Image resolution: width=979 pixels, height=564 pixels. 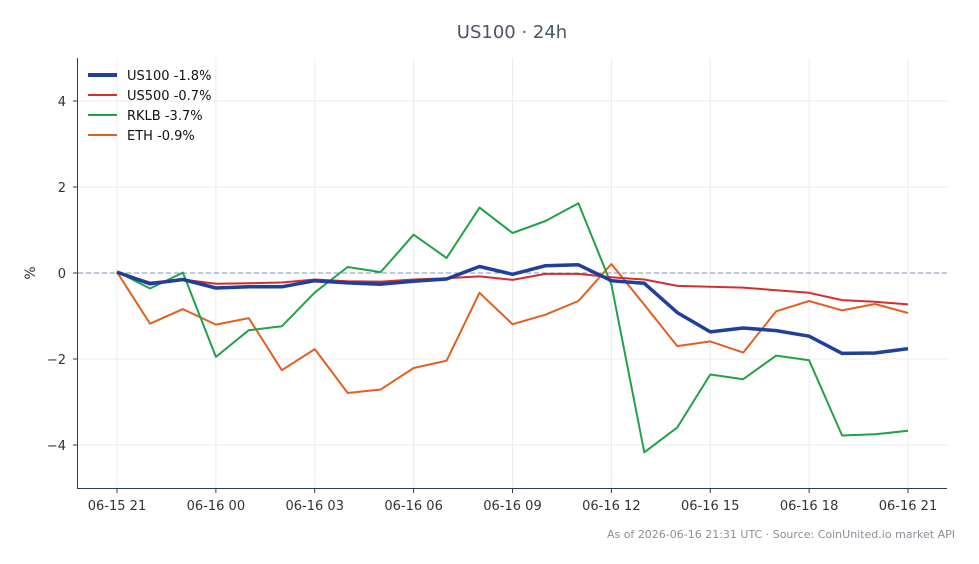 I want to click on x-tick-label: 06-16 03, so click(x=315, y=506).